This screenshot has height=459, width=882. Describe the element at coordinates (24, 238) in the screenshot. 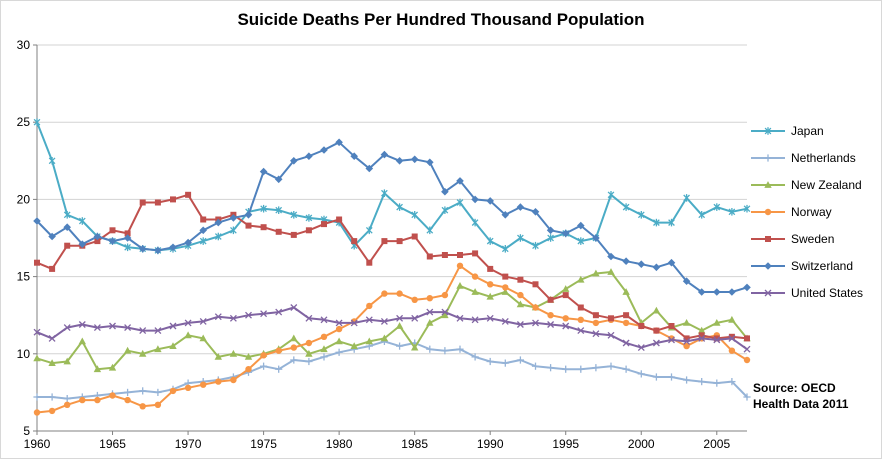

I see `y-axis-labels: 5 10 15 20 25 30` at that location.